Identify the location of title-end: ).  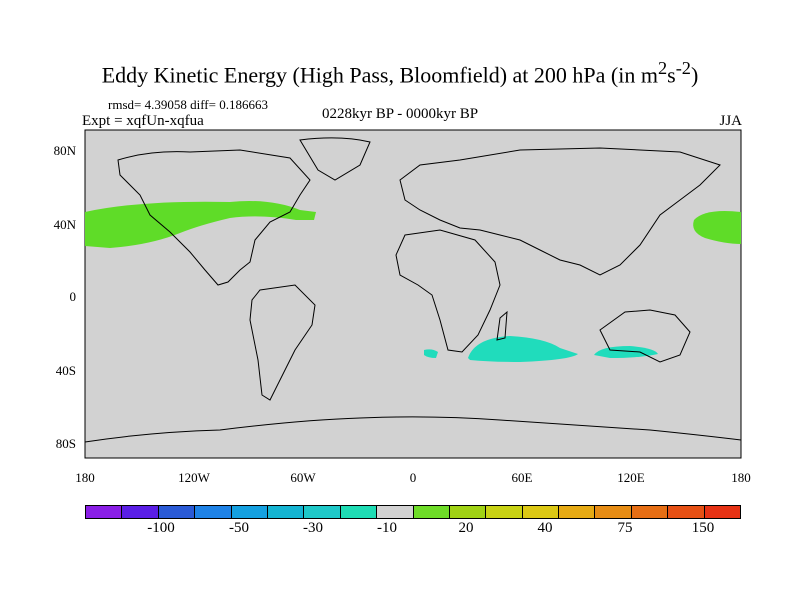
(694, 75).